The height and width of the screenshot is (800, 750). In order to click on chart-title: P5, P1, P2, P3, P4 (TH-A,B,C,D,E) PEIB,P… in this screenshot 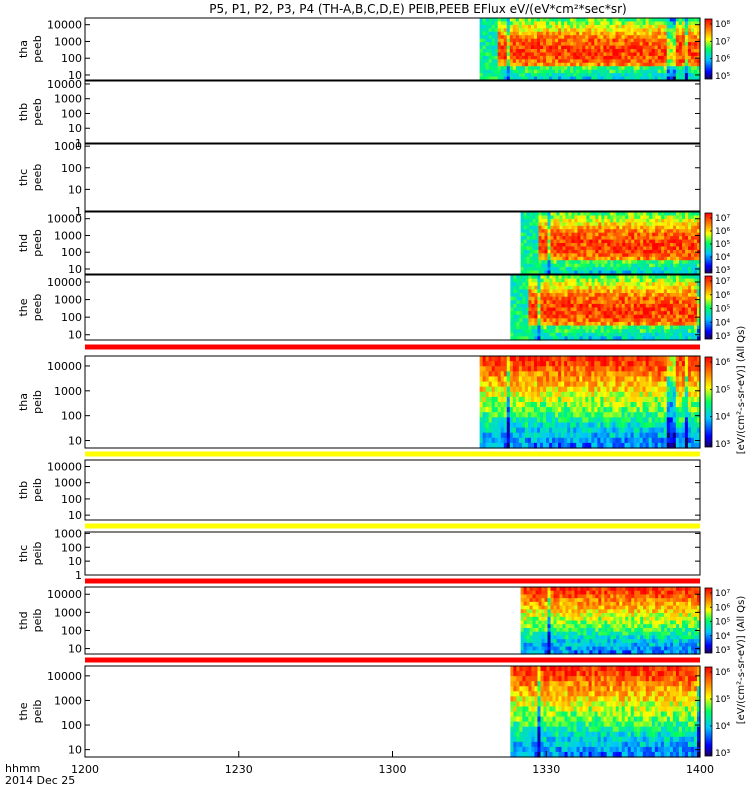, I will do `click(417, 9)`.